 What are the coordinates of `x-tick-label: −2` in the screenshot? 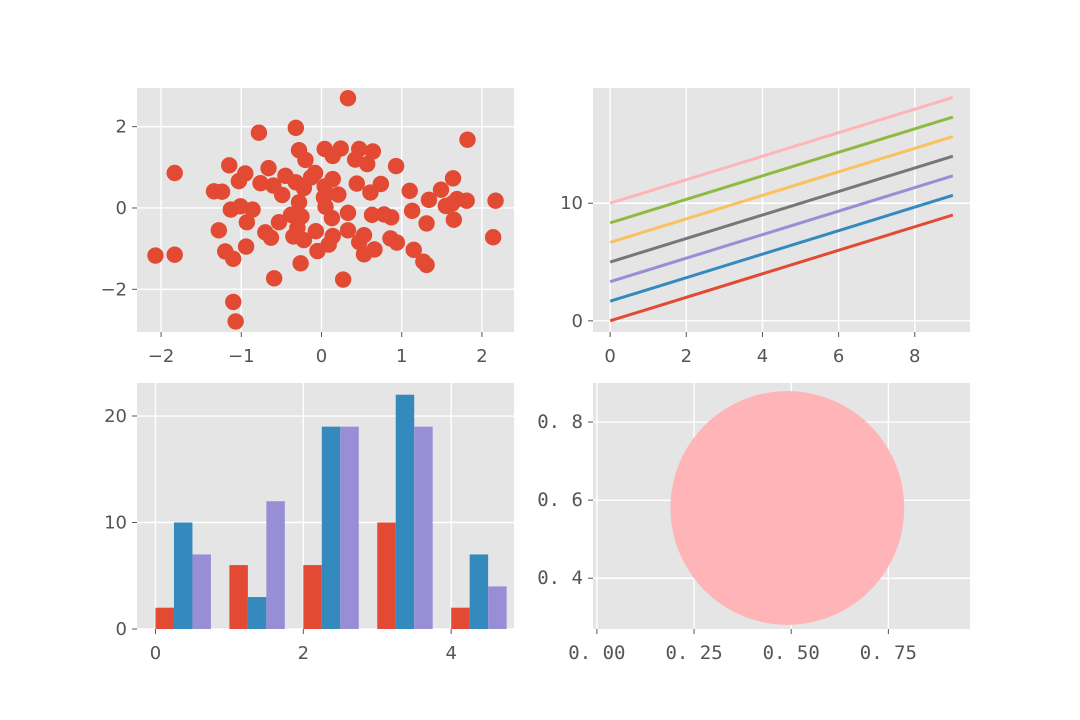 It's located at (161, 356).